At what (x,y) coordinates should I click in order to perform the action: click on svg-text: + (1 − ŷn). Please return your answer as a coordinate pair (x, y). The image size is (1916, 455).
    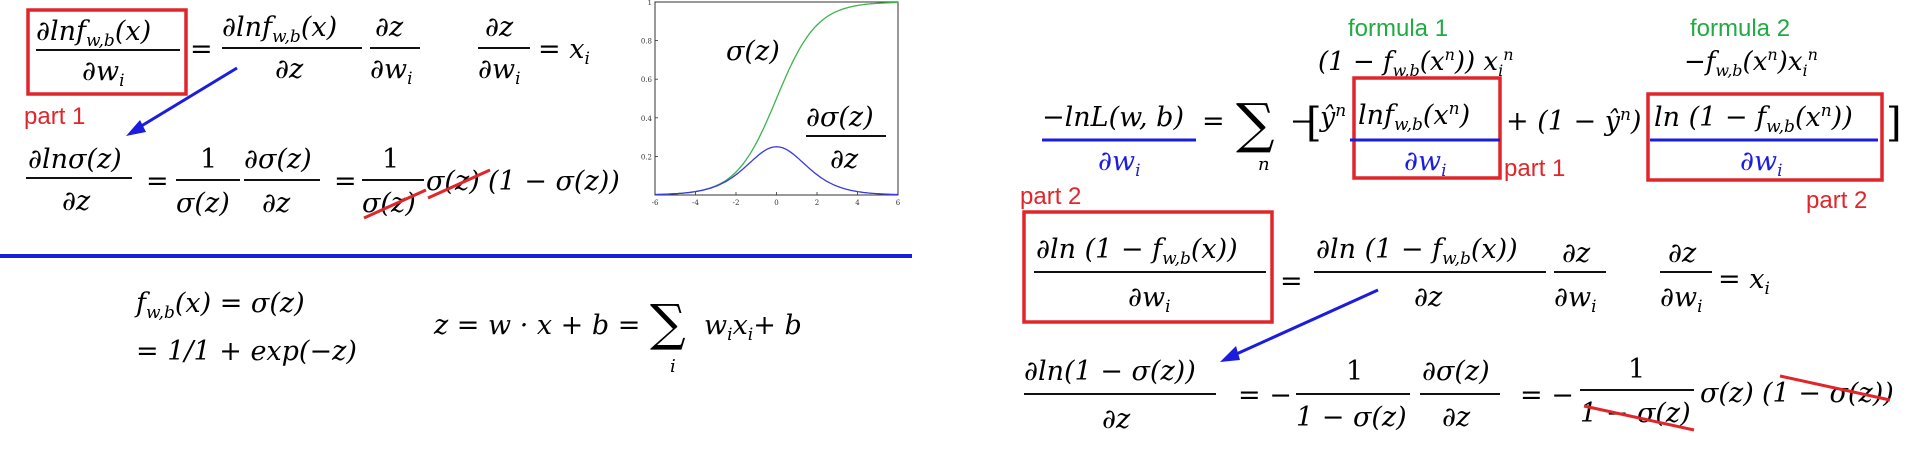
    Looking at the image, I should click on (1573, 121).